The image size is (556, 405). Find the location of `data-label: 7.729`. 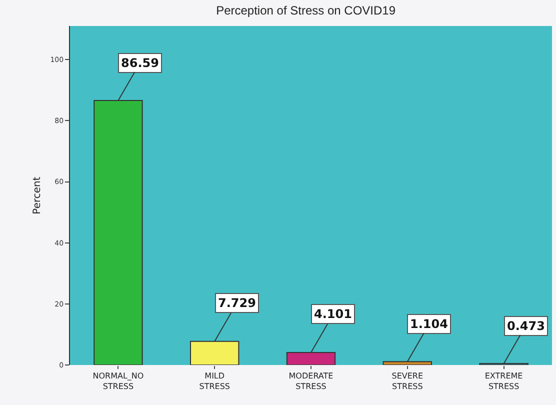

data-label: 7.729 is located at coordinates (237, 303).